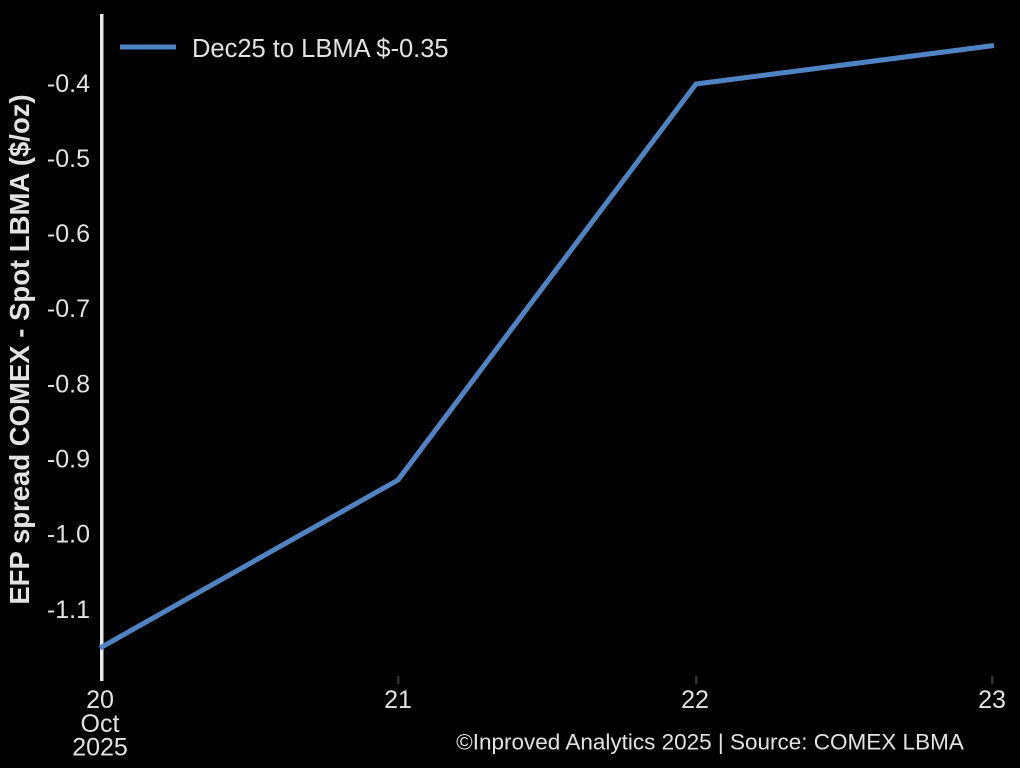  I want to click on svg-text: -0.8, so click(68, 384).